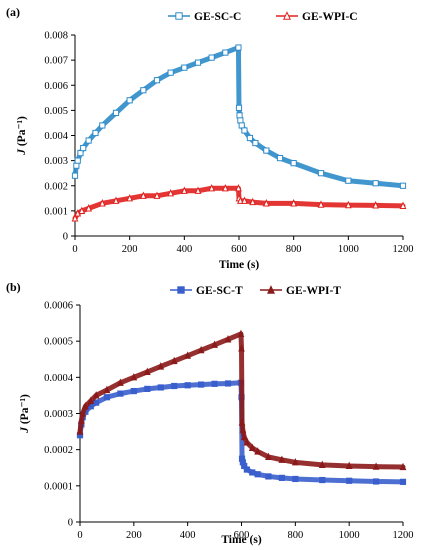 Image resolution: width=423 pixels, height=550 pixels. I want to click on y-tick-label: 0.0002, so click(58, 450).